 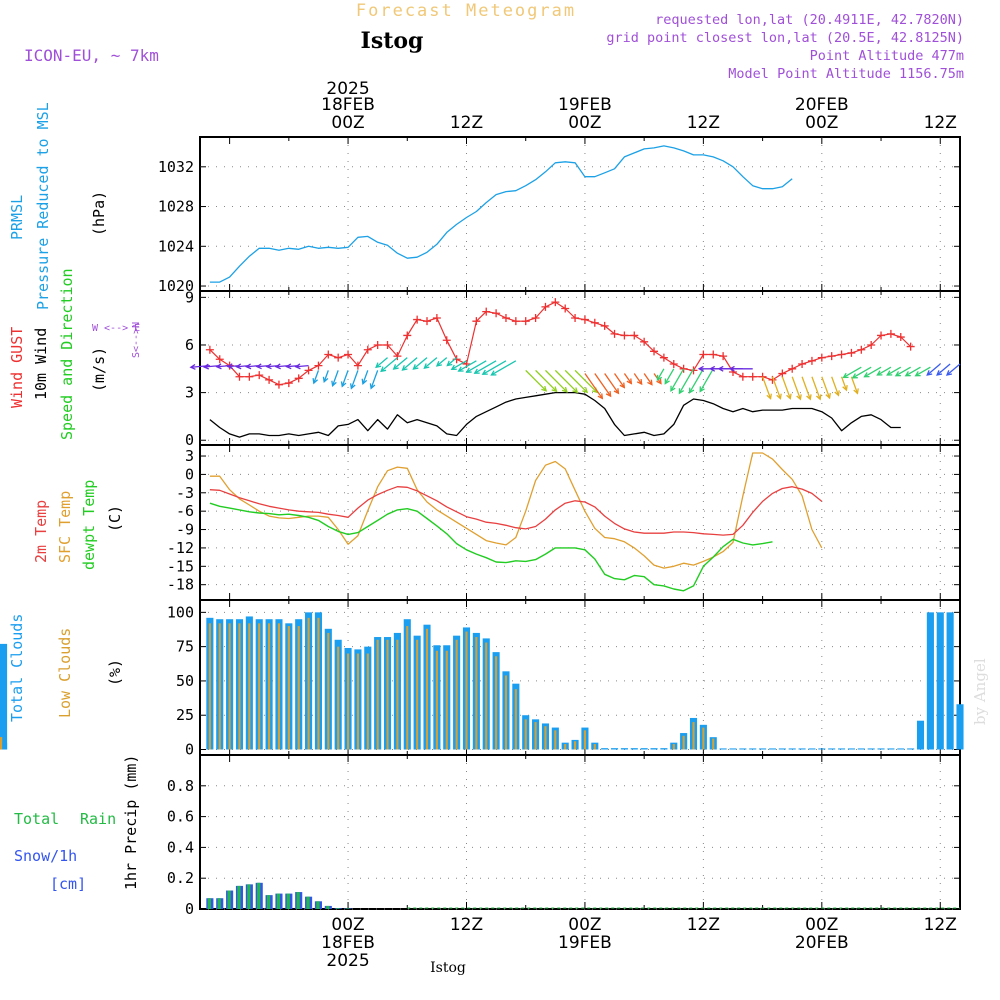 What do you see at coordinates (185, 493) in the screenshot?
I see `y-tick-label: -3` at bounding box center [185, 493].